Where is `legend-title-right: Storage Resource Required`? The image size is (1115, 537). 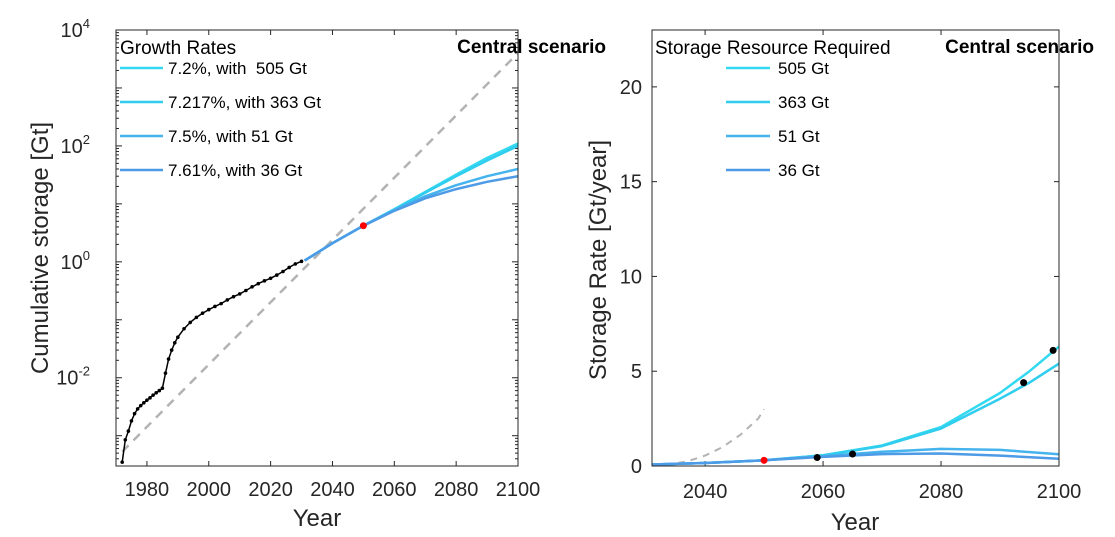
legend-title-right: Storage Resource Required is located at coordinates (773, 48).